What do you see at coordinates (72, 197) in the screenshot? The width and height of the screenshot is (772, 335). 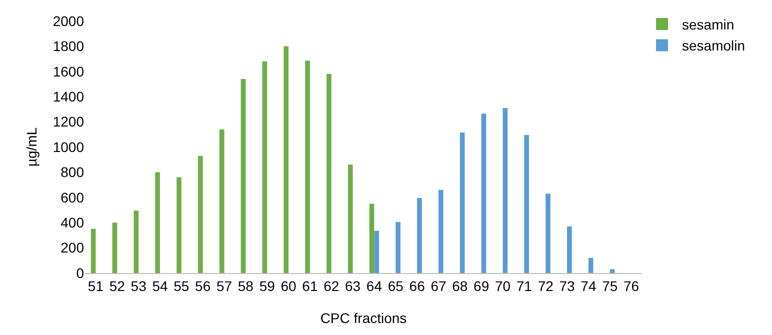 I see `y-tick-label: 600` at bounding box center [72, 197].